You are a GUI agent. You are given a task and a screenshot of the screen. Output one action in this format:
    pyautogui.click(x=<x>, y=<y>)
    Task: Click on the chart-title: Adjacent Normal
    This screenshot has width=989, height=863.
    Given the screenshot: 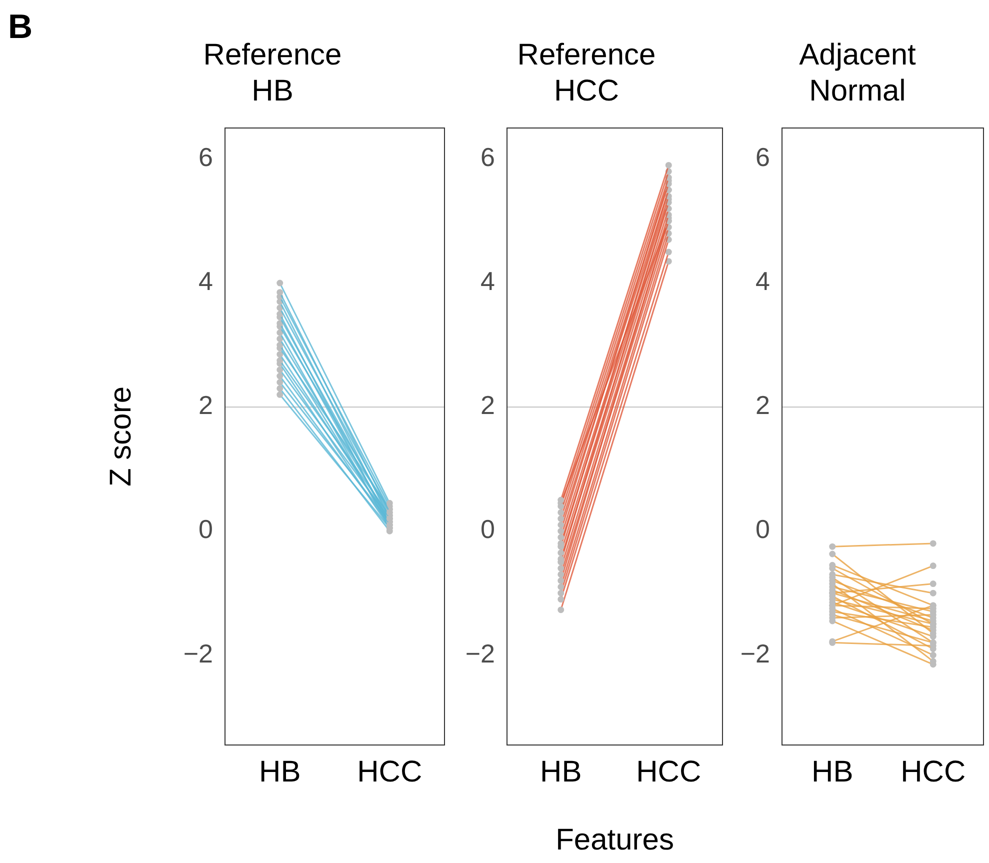 What is the action you would take?
    pyautogui.click(x=858, y=73)
    